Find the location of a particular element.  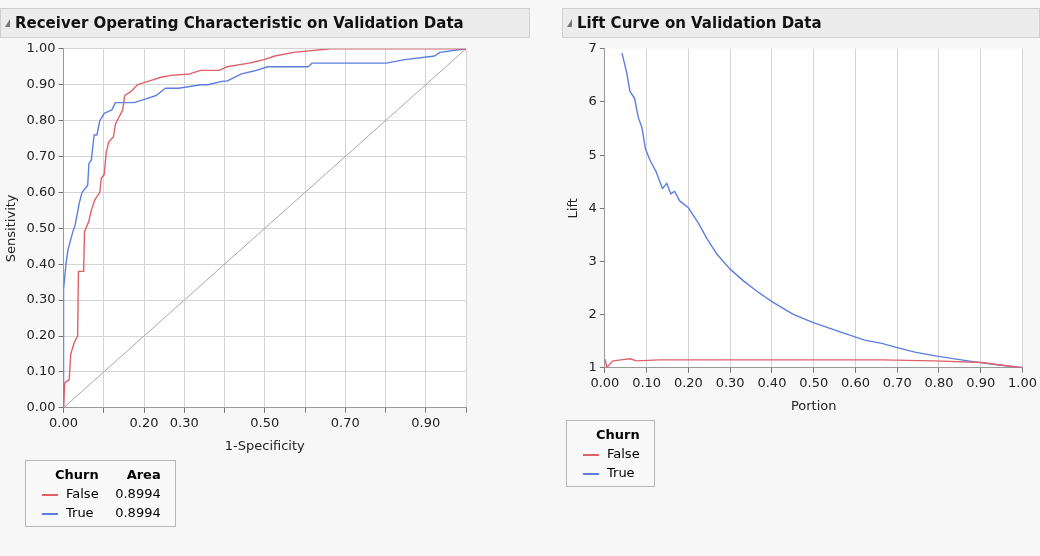

y-tick-label: 0.60 is located at coordinates (41, 191).